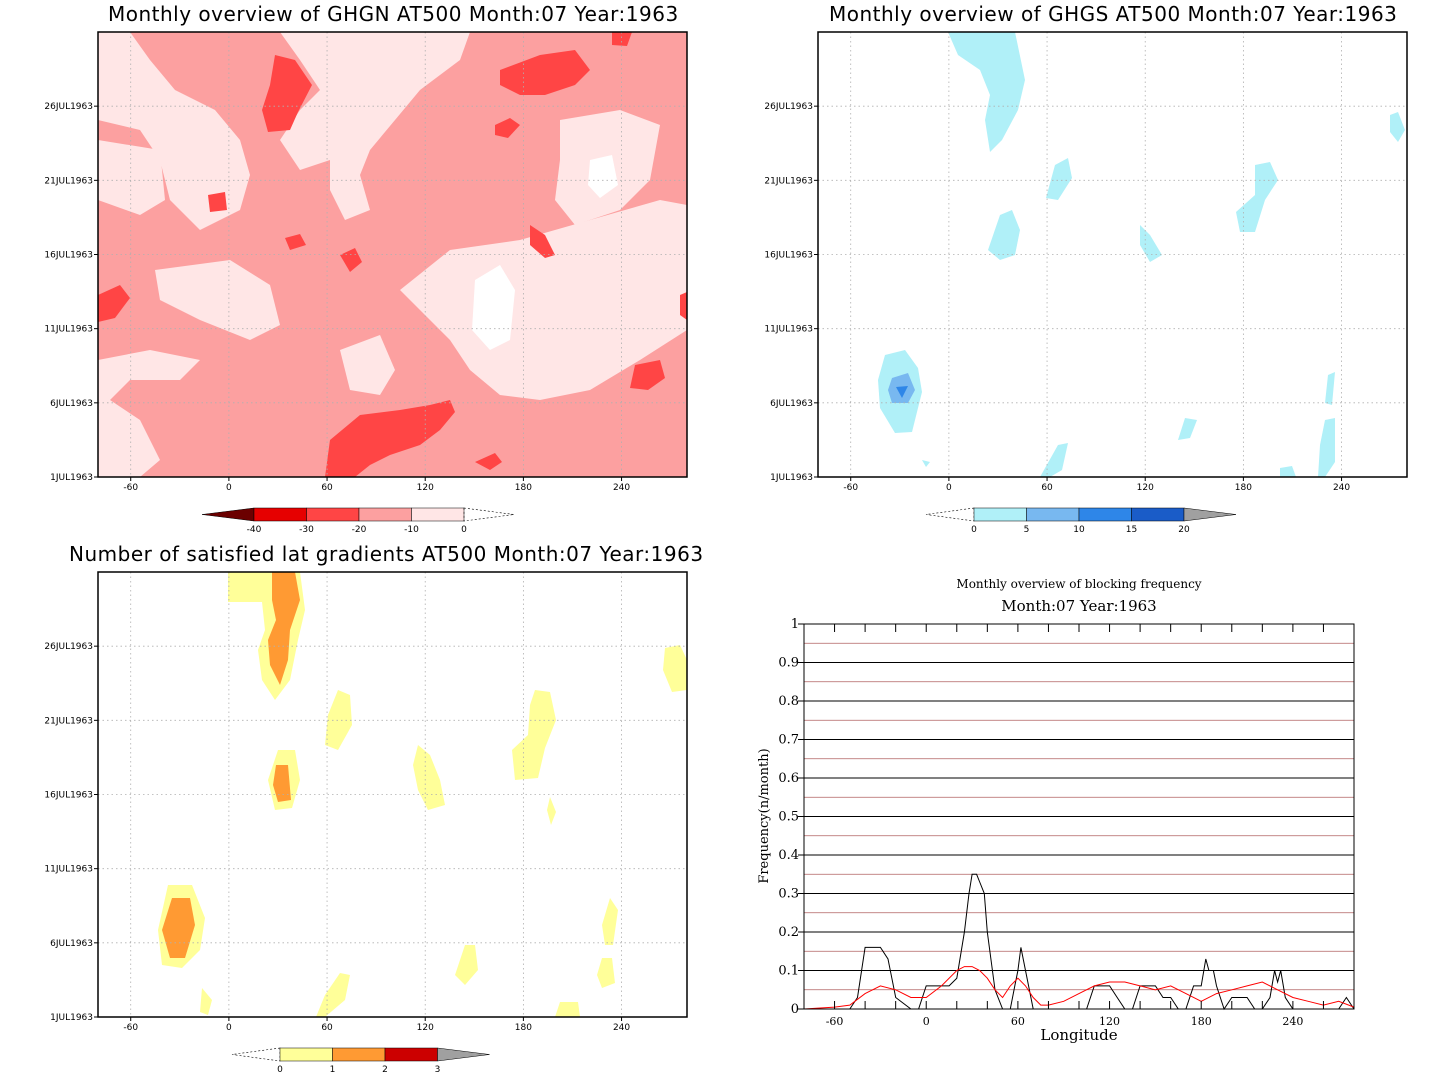 The image size is (1440, 1091). What do you see at coordinates (306, 530) in the screenshot?
I see `ghgn-cbar-label: -30` at bounding box center [306, 530].